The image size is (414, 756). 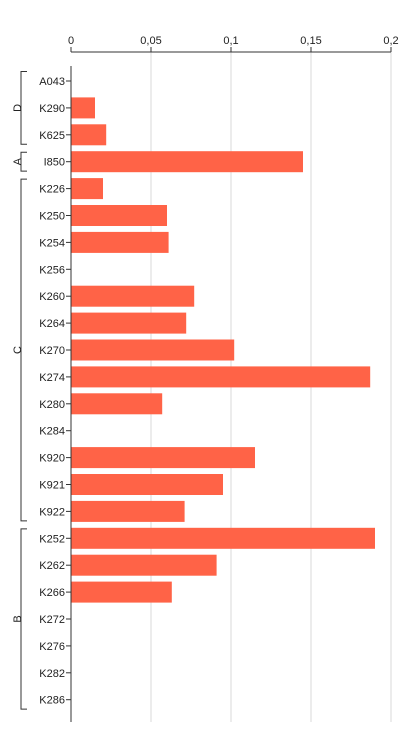 What do you see at coordinates (390, 41) in the screenshot?
I see `x-tick-label: 0,2` at bounding box center [390, 41].